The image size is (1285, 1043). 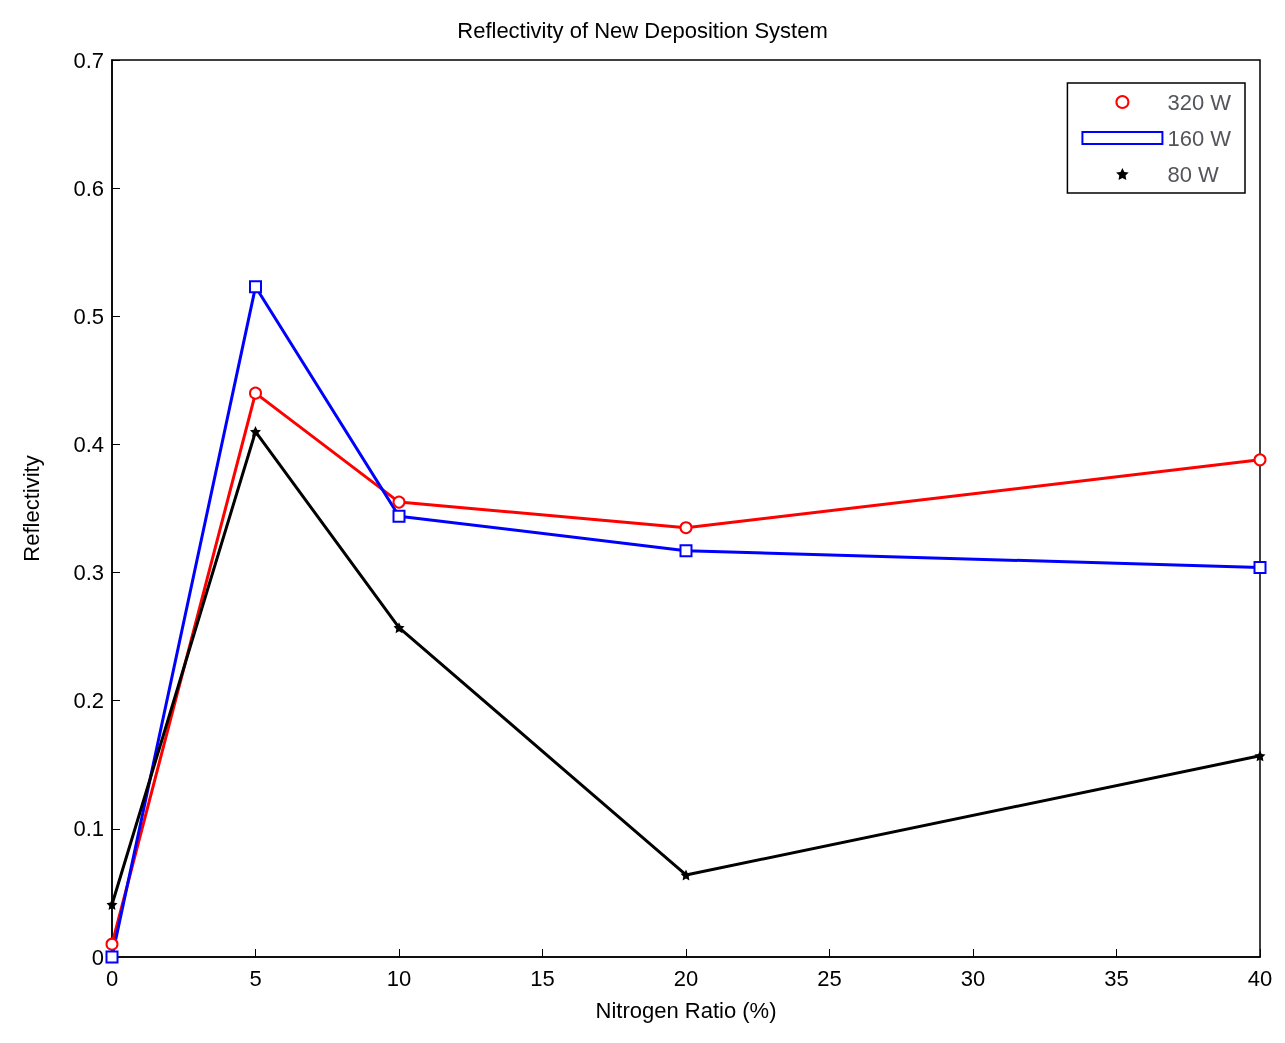 What do you see at coordinates (1199, 102) in the screenshot?
I see `legend-label: 320 W` at bounding box center [1199, 102].